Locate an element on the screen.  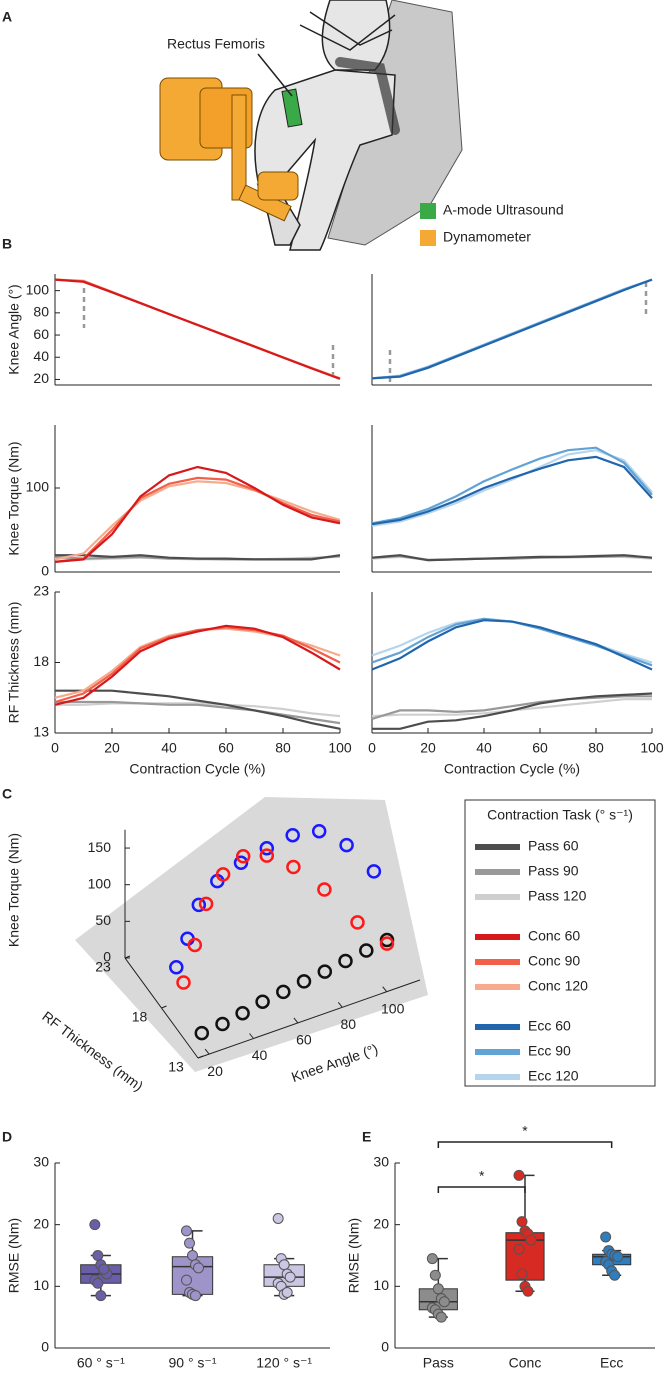
x-tick-label: Pass is located at coordinates (438, 1363).